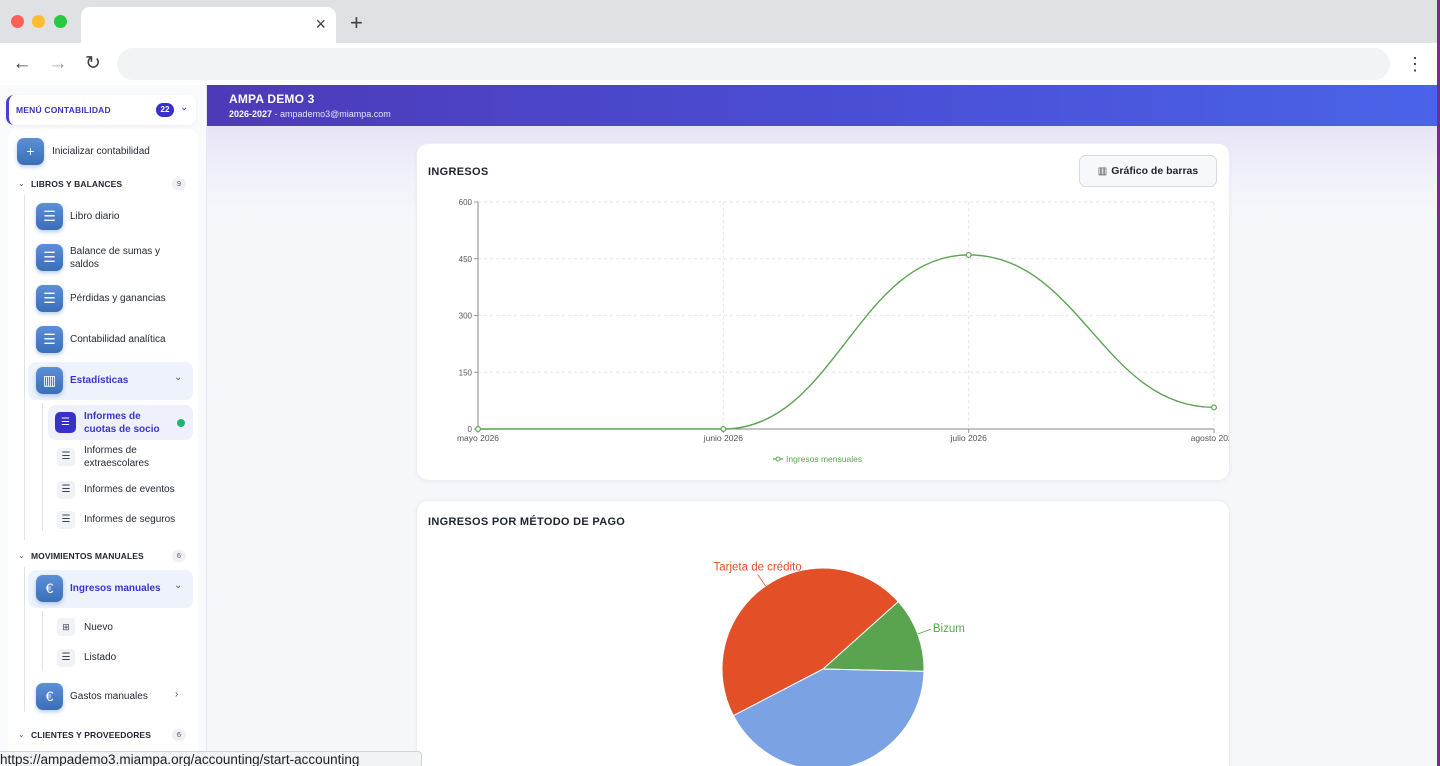  I want to click on legend-label: Ingresos mensuales, so click(824, 459).